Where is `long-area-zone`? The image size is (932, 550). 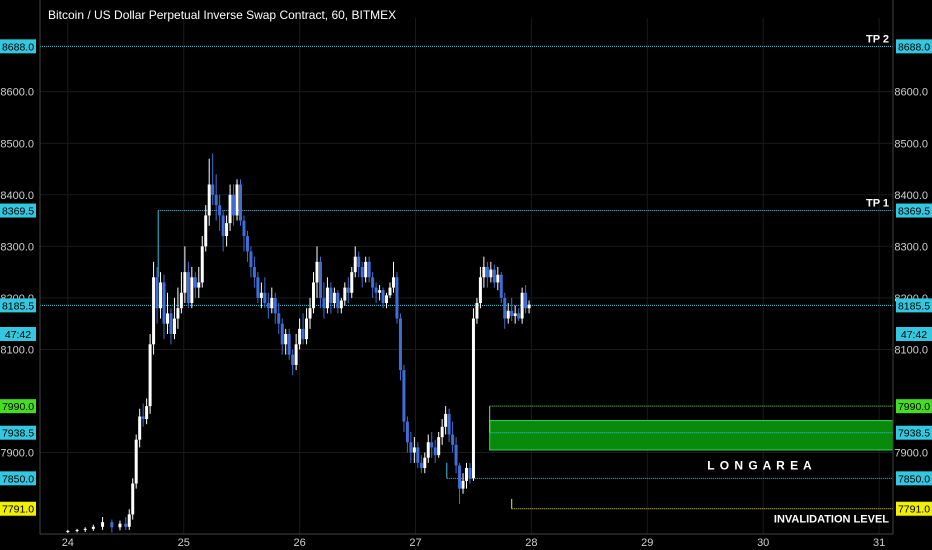
long-area-zone is located at coordinates (691, 435).